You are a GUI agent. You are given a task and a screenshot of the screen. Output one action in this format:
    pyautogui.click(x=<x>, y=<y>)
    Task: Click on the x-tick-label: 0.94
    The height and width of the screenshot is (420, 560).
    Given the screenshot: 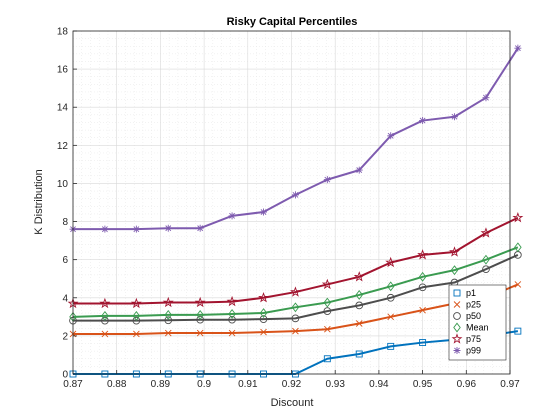 What is the action you would take?
    pyautogui.click(x=379, y=384)
    